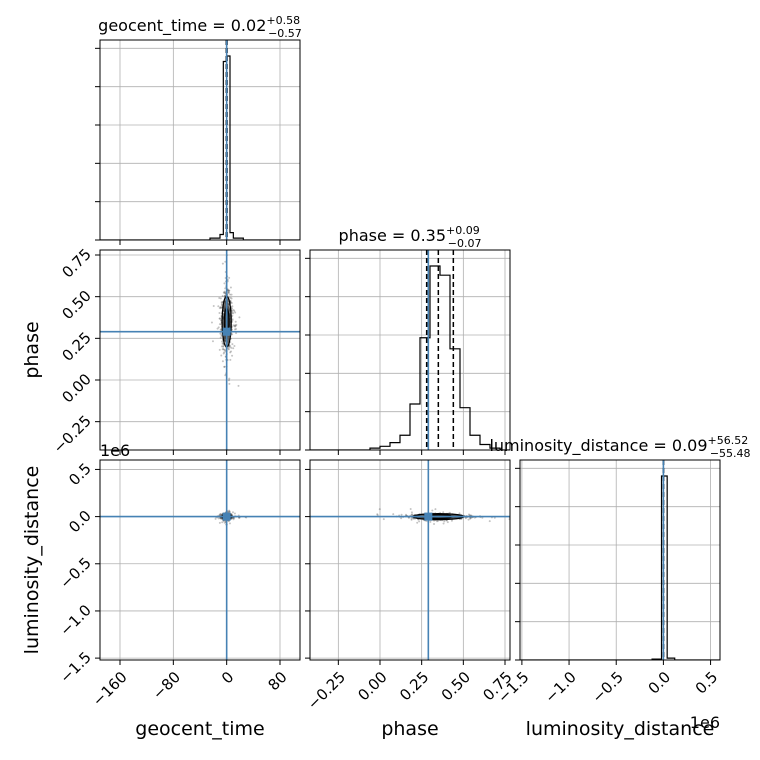 The image size is (760, 760). I want to click on y-tick-label-luminosity_distance: −1.5, so click(75, 667).